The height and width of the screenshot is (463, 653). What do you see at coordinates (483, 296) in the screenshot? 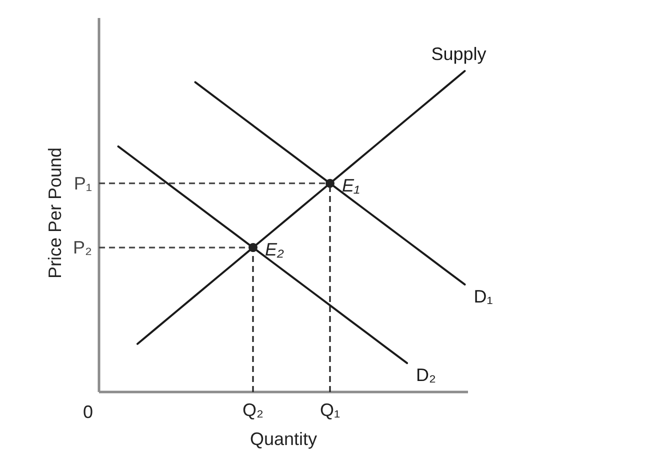
I see `series-label: D₁` at bounding box center [483, 296].